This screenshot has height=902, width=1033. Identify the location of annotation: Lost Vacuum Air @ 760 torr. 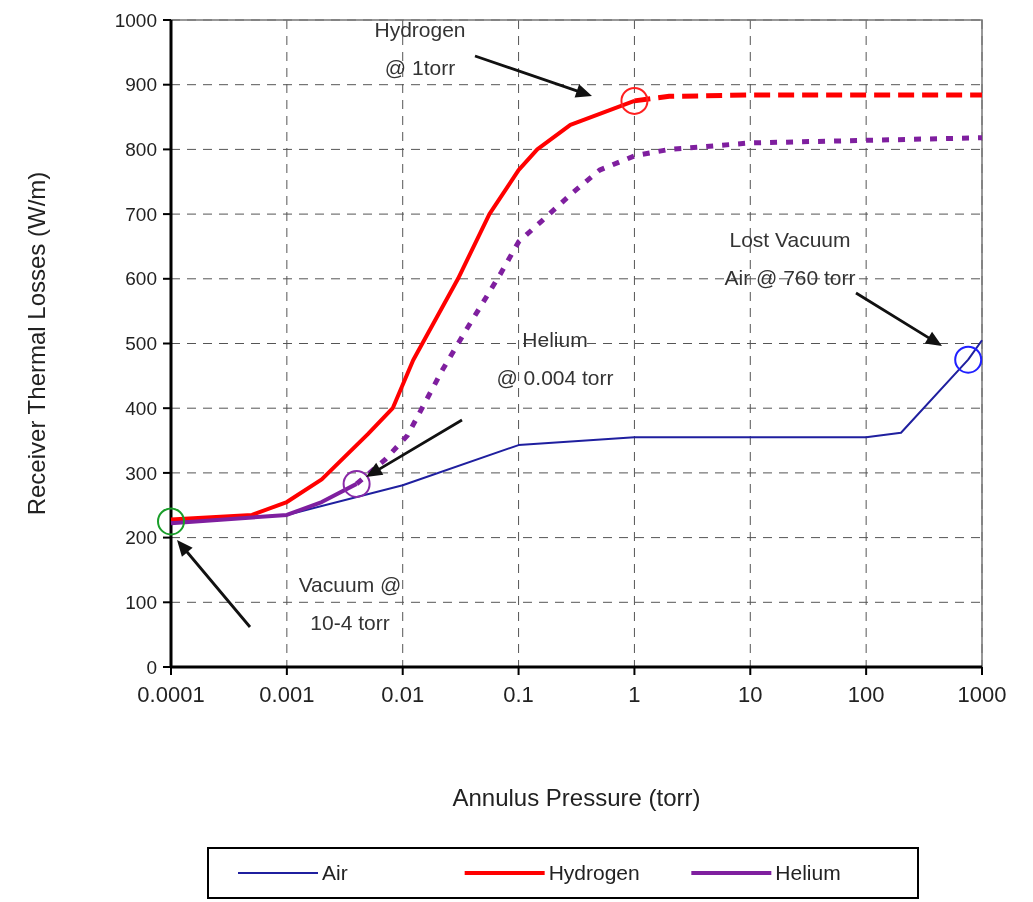
(790, 259).